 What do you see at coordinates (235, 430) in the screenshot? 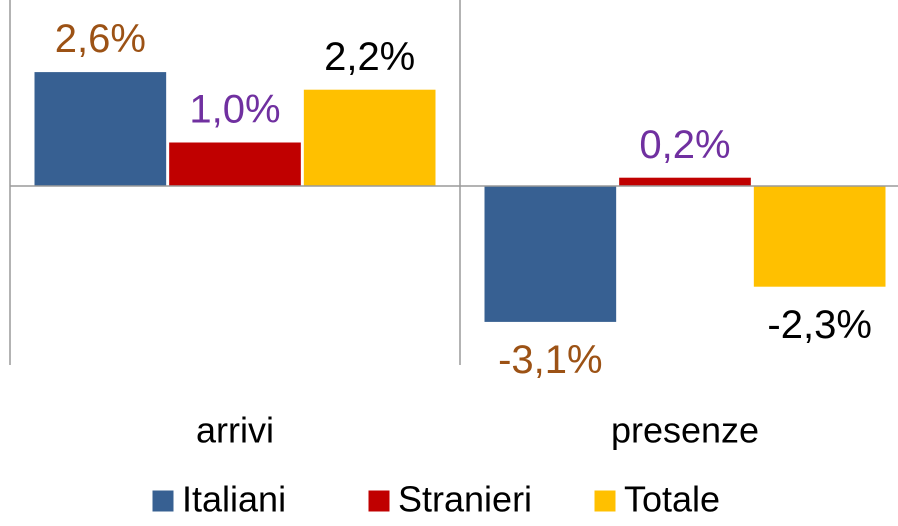
I see `x-tick-label: arrivi` at bounding box center [235, 430].